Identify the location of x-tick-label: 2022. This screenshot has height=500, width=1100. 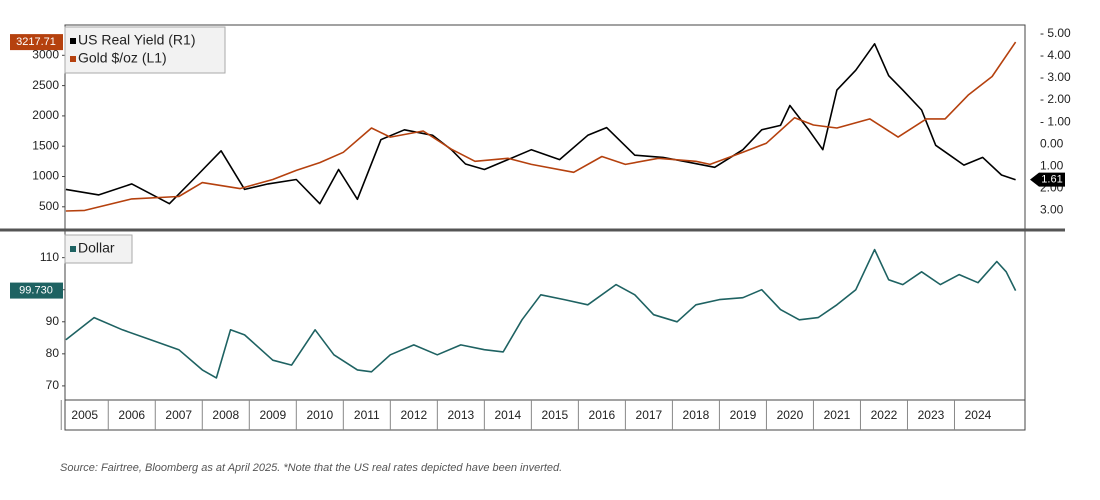
(884, 415).